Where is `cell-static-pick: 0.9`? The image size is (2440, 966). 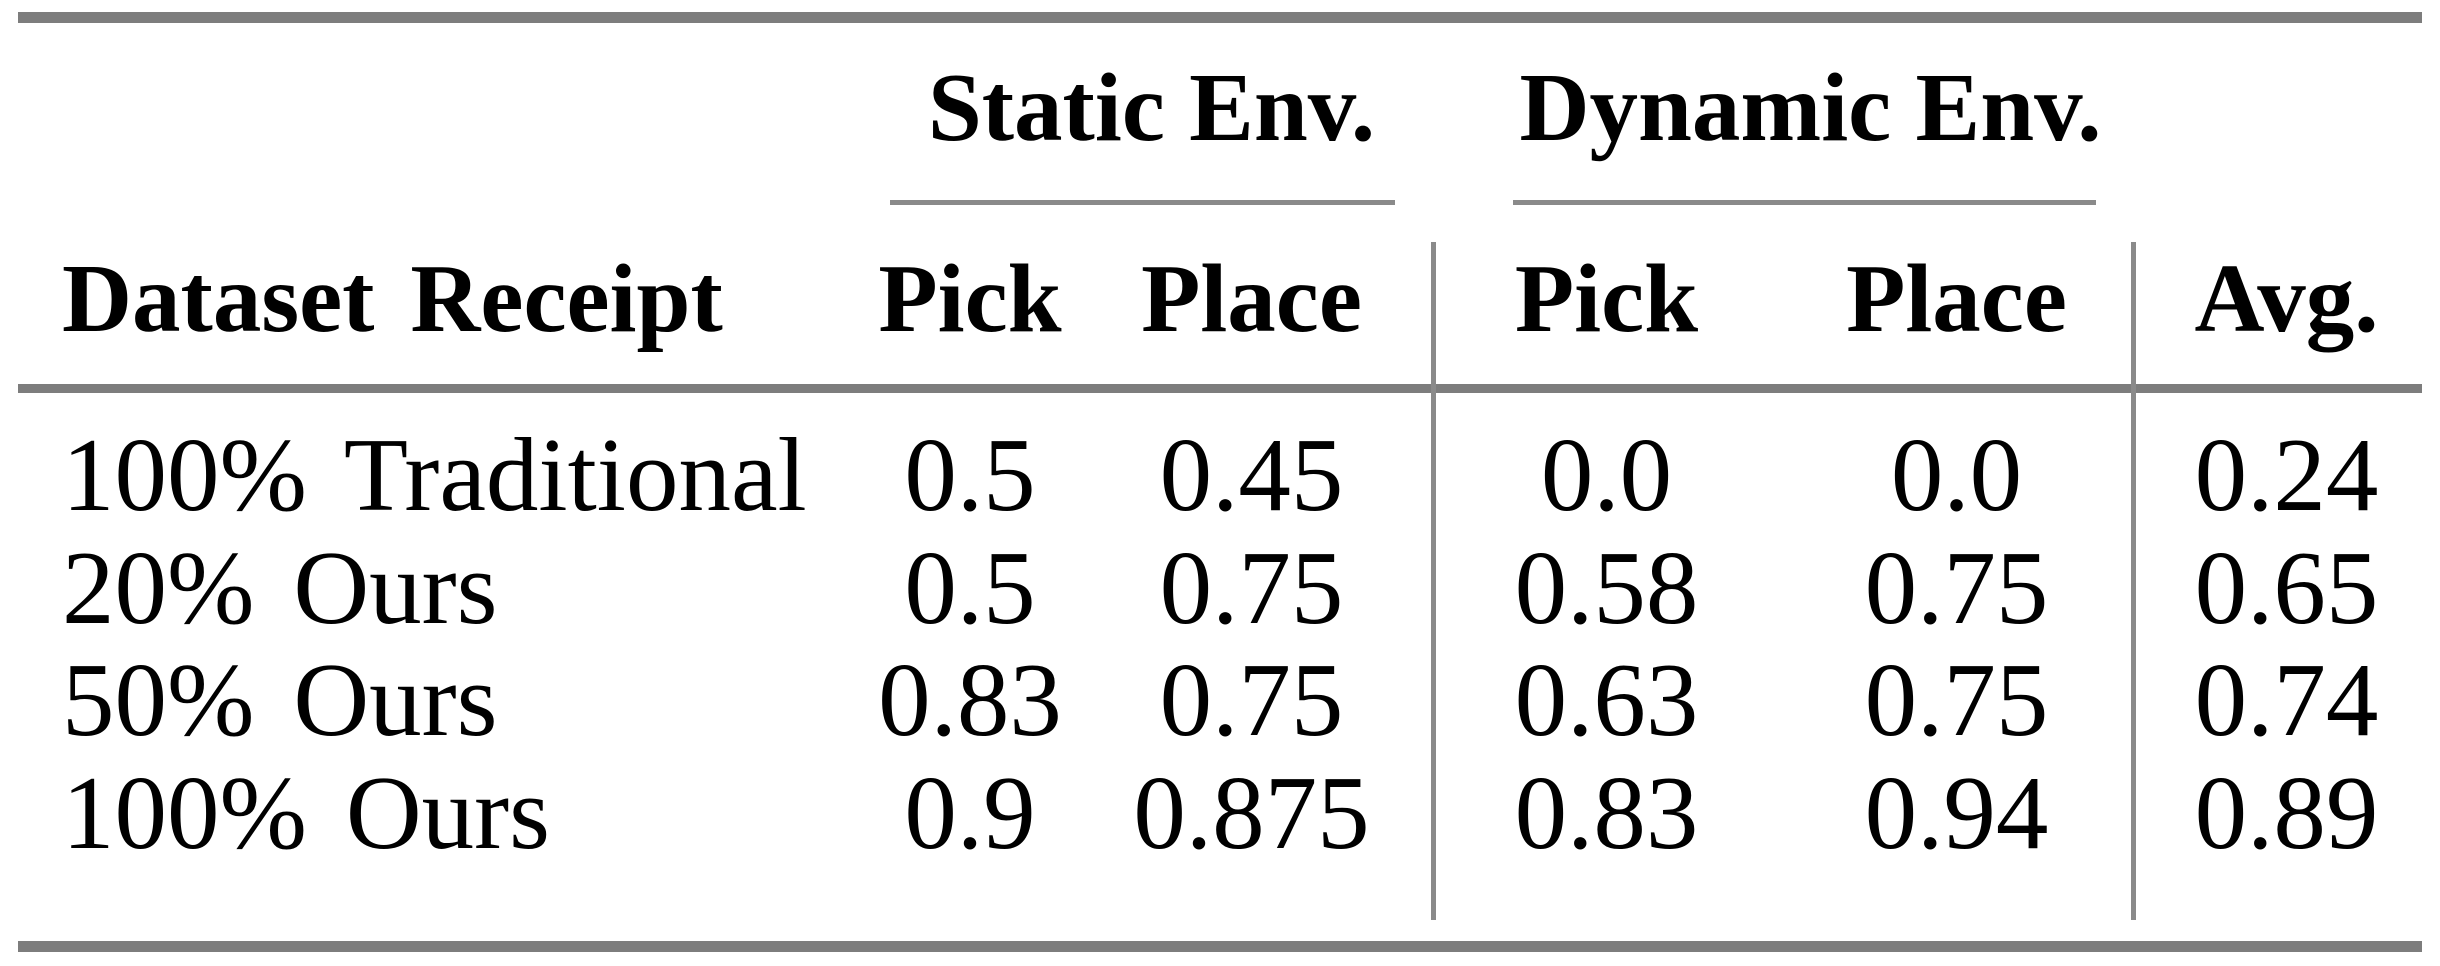
cell-static-pick: 0.9 is located at coordinates (970, 812).